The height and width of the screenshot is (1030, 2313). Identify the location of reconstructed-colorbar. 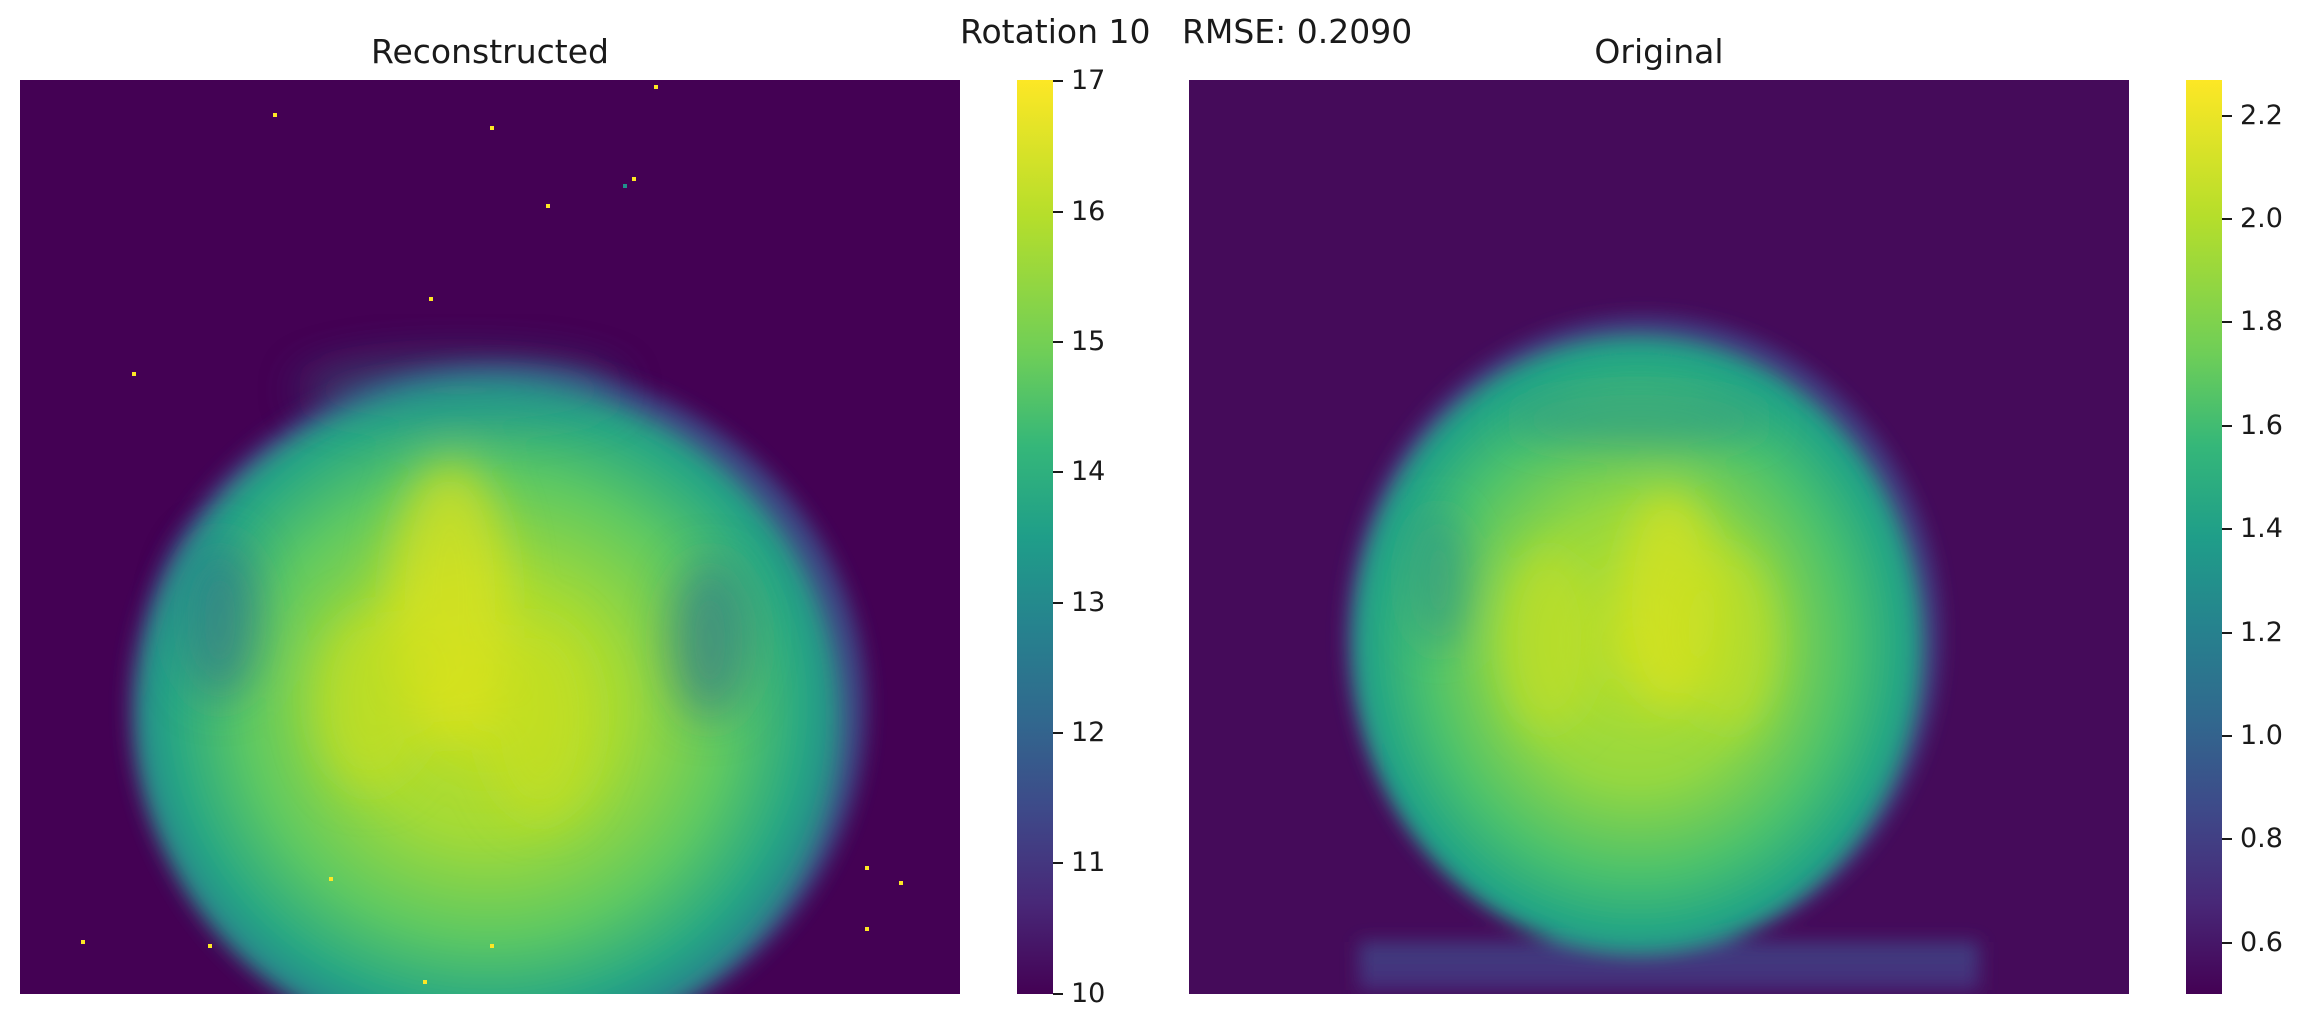
(1035, 537).